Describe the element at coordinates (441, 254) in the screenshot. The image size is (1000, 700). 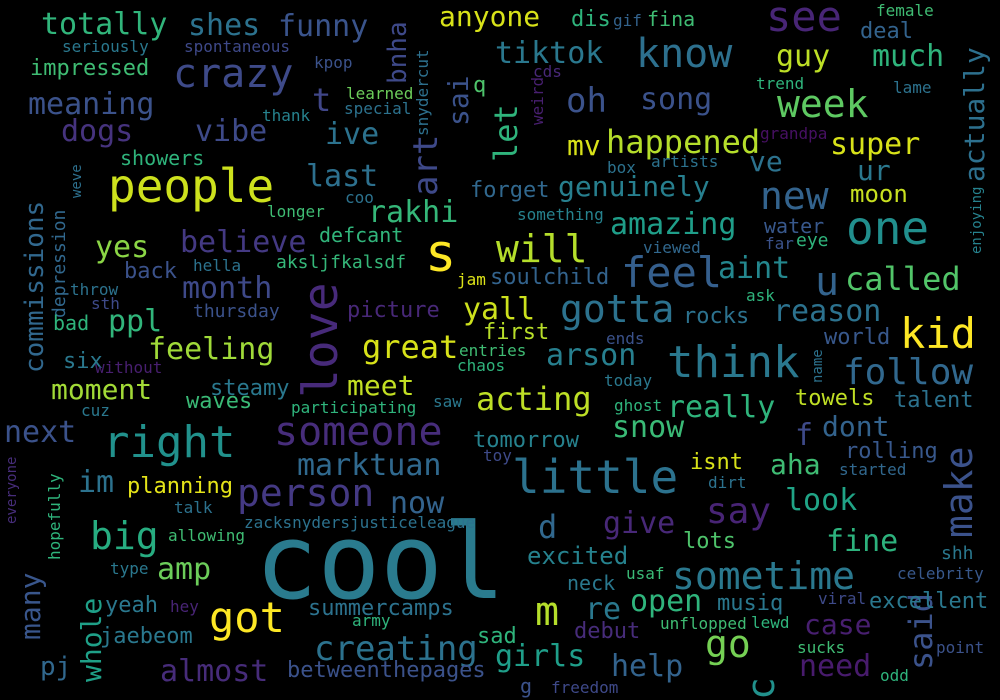
I see `word-s: s` at that location.